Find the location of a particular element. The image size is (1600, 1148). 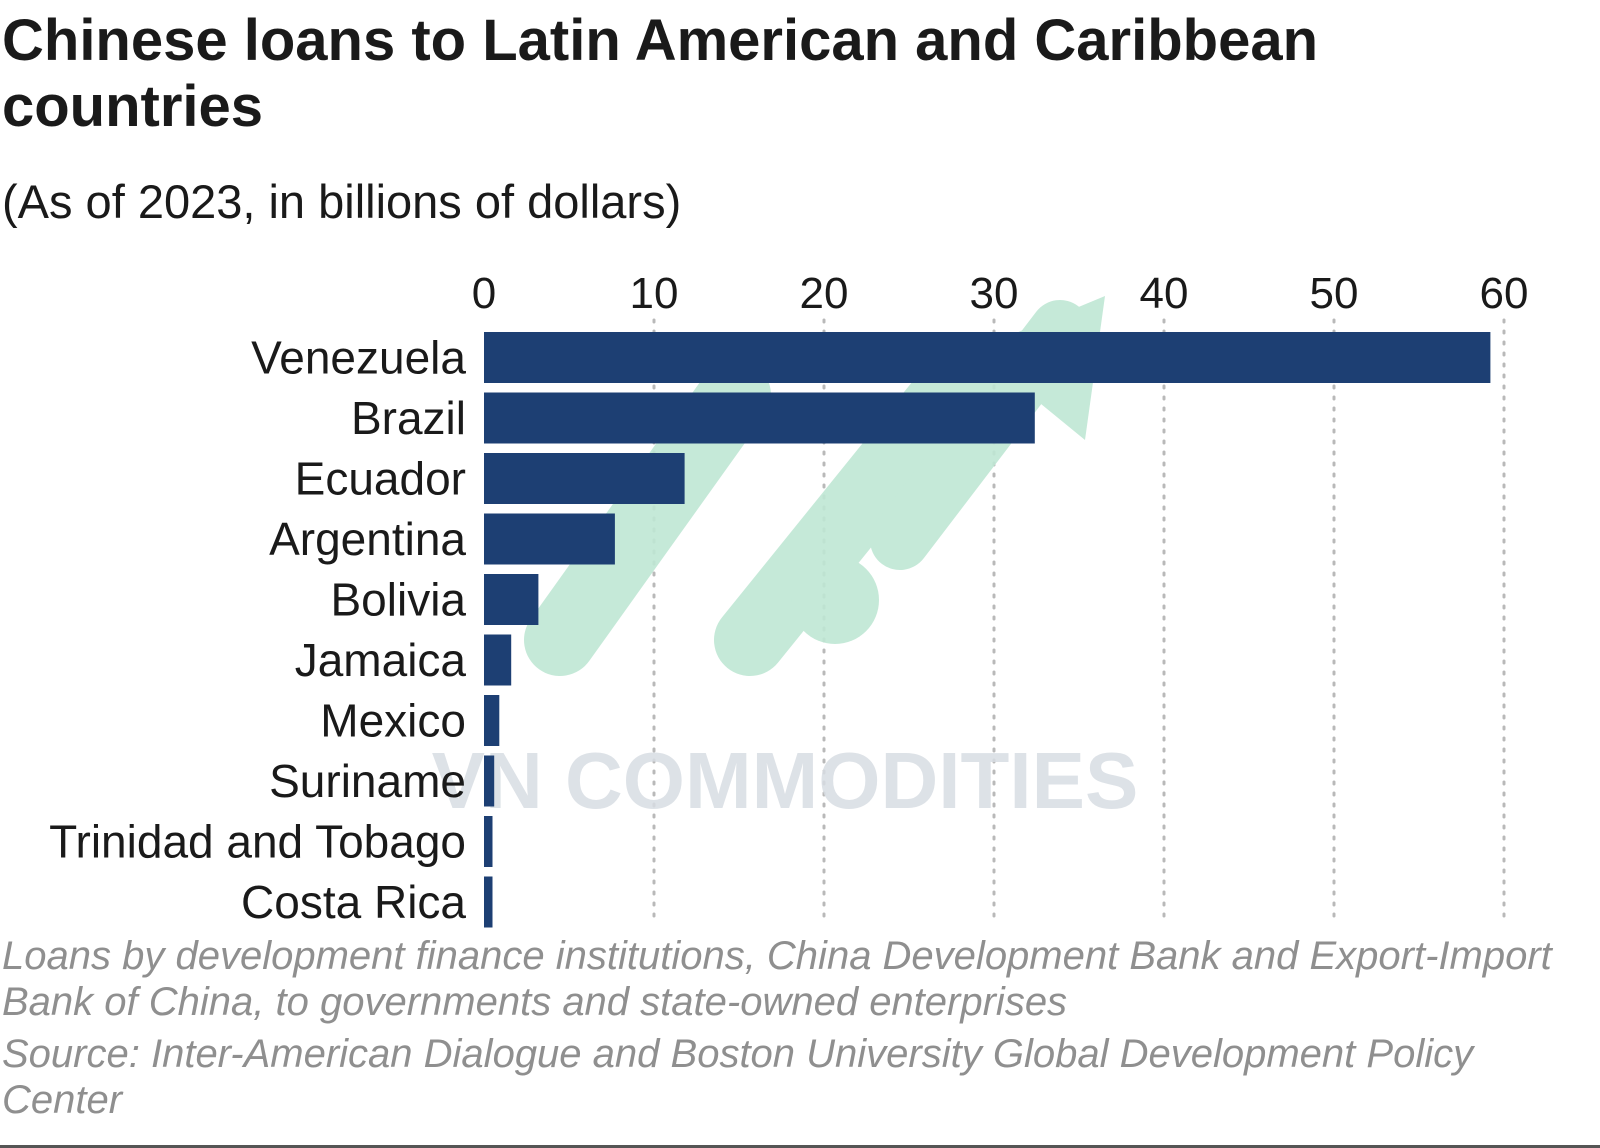

x-tick-label: 0 is located at coordinates (484, 293).